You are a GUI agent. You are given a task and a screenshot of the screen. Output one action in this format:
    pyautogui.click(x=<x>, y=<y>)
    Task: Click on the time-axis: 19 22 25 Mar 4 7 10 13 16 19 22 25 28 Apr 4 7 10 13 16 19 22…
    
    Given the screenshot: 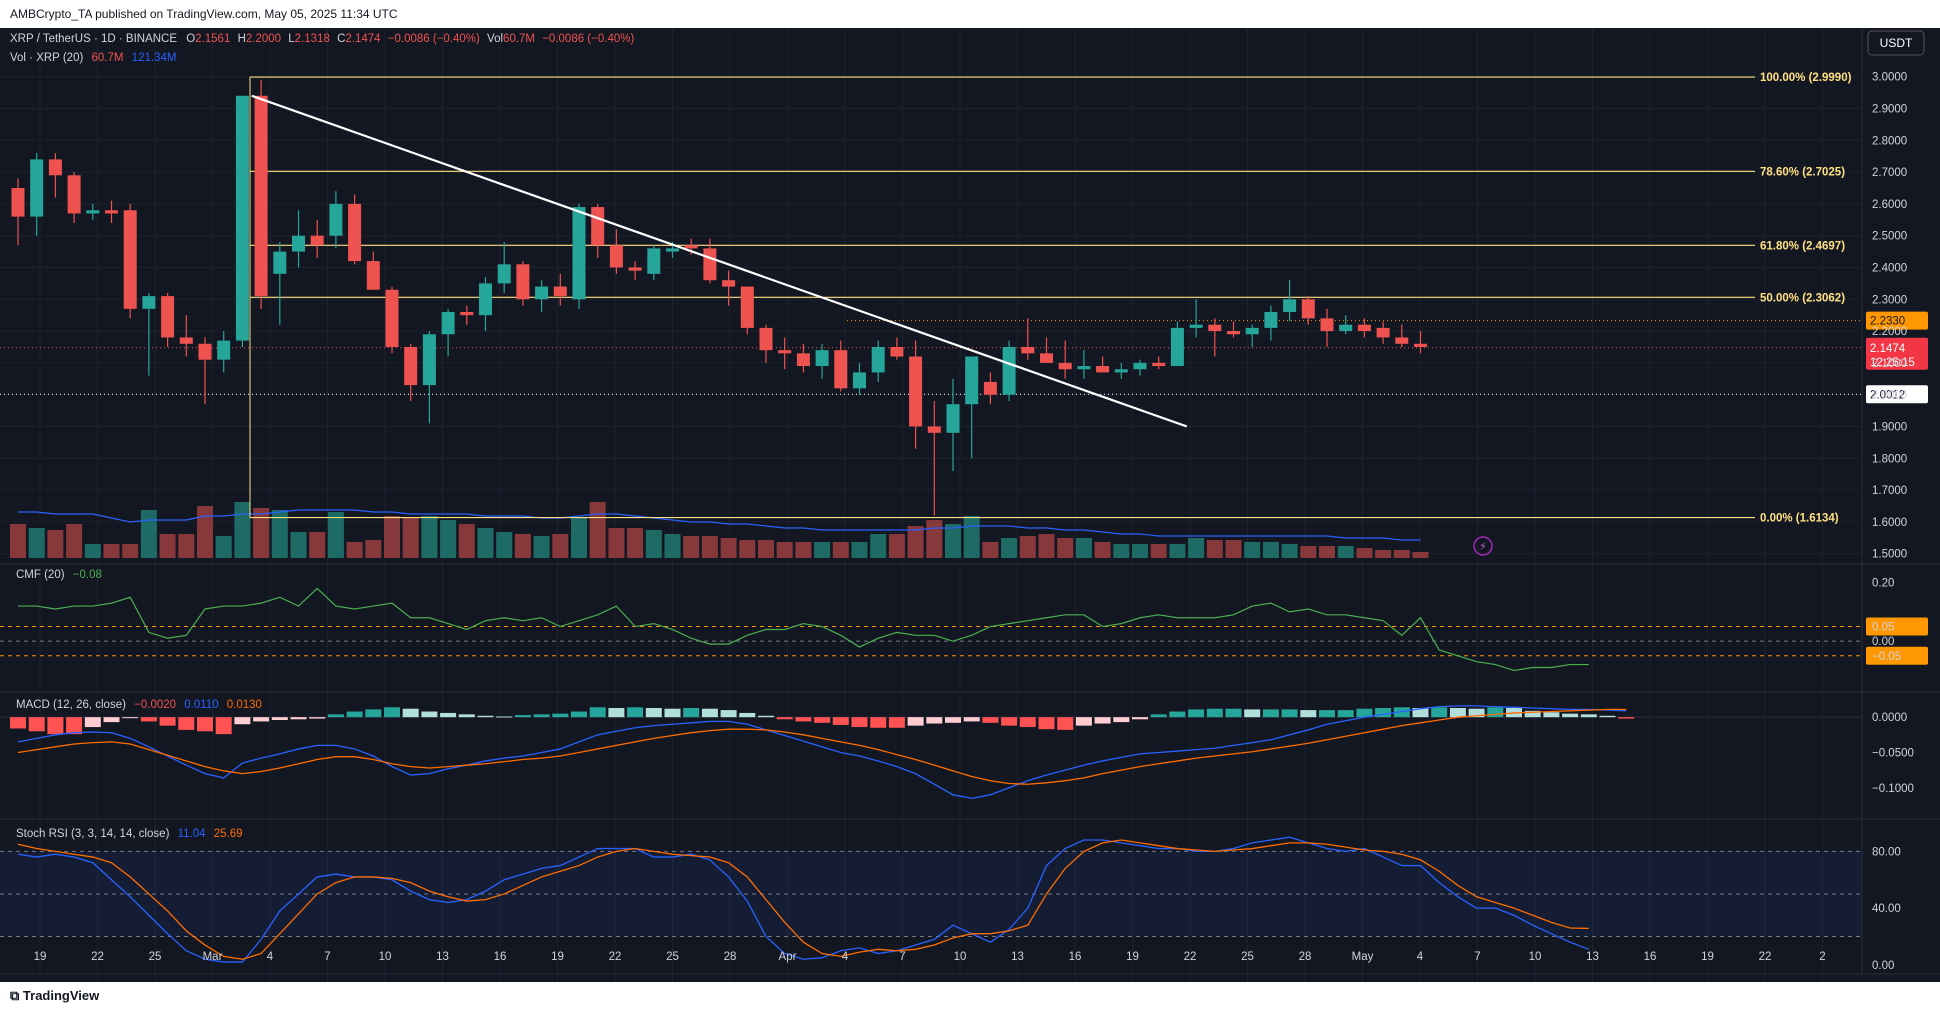 What is the action you would take?
    pyautogui.click(x=930, y=957)
    